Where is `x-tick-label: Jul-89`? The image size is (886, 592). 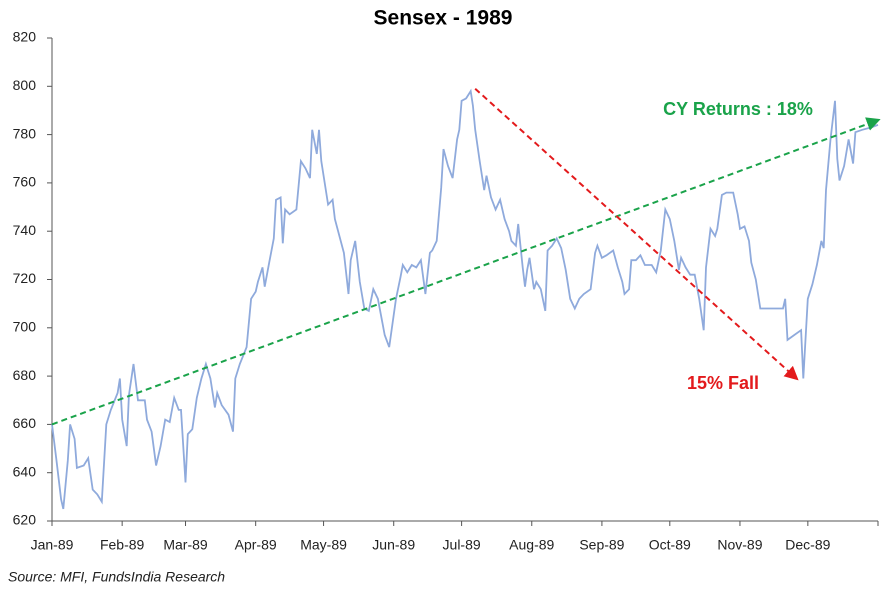
x-tick-label: Jul-89 is located at coordinates (462, 545).